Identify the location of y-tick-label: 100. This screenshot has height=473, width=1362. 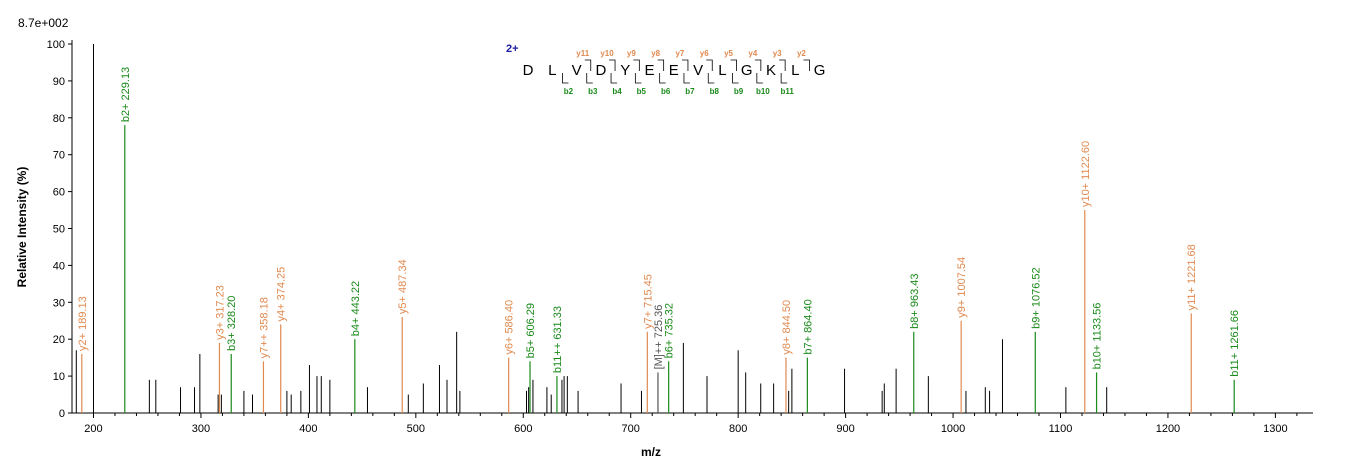
(56, 45).